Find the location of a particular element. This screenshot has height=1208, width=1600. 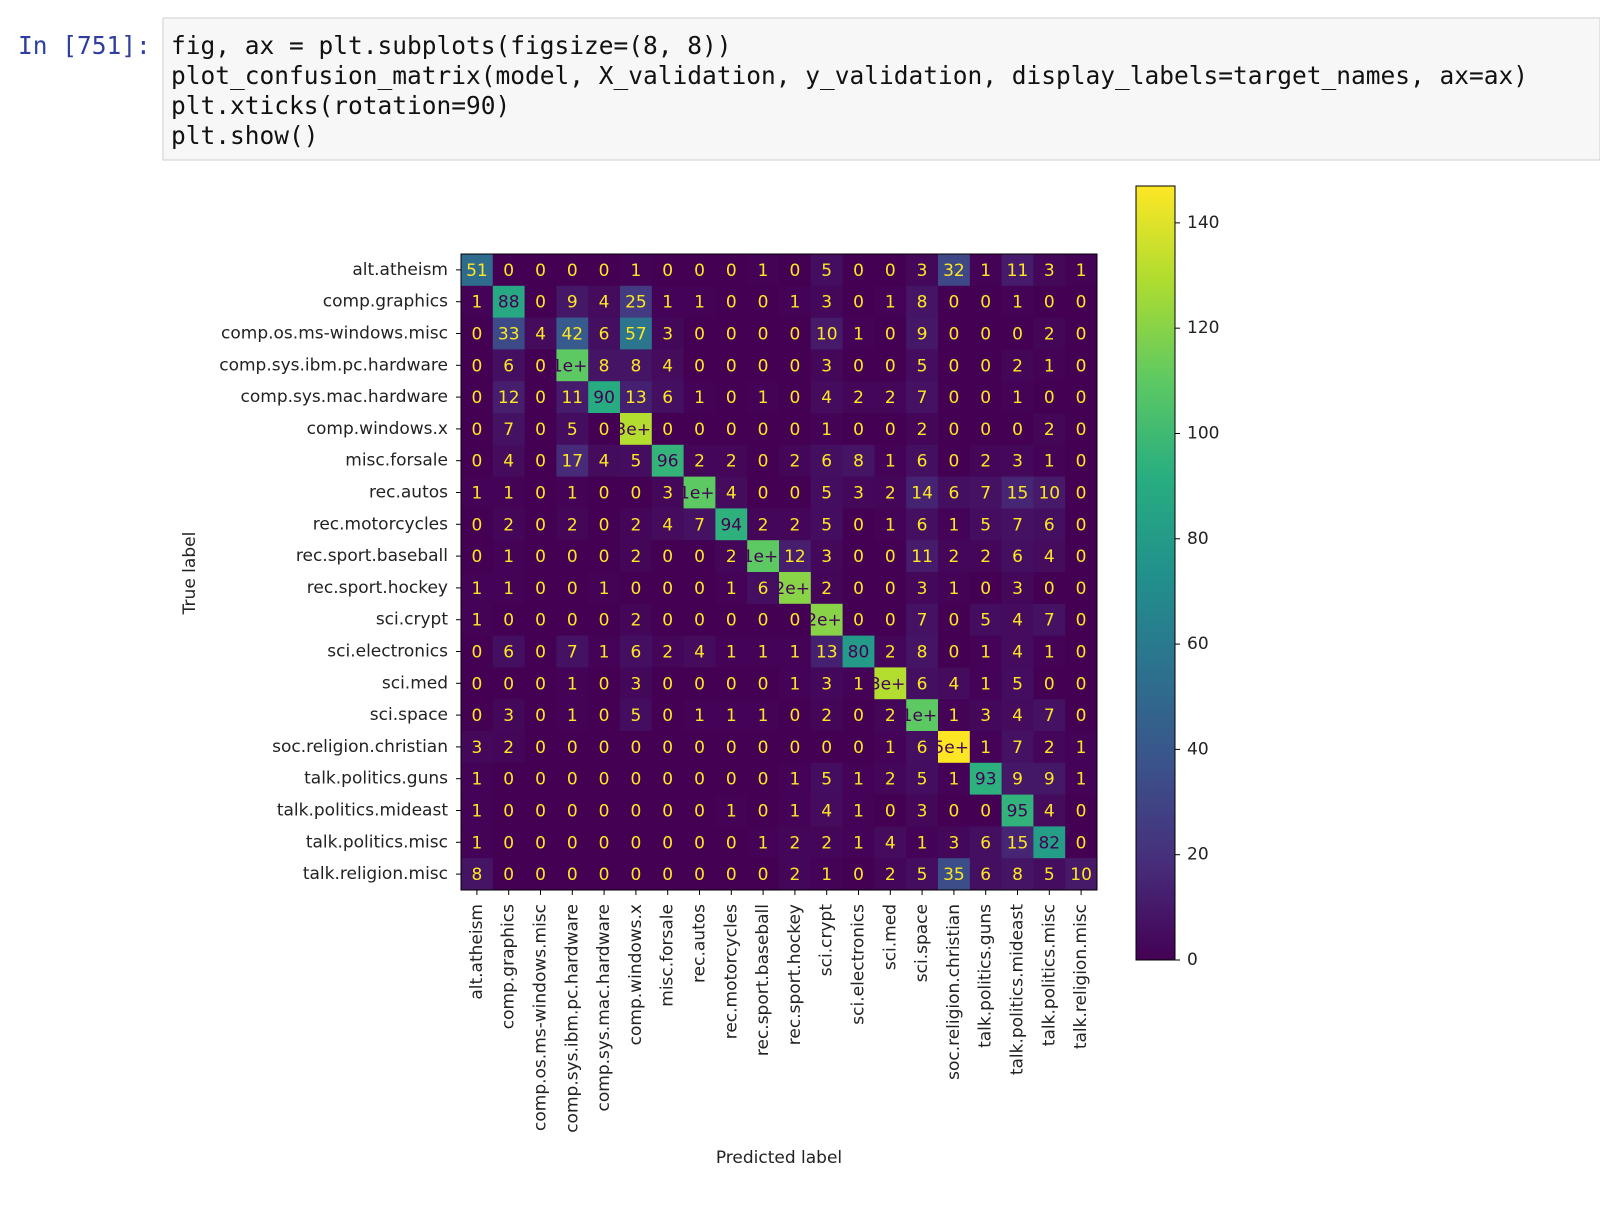

y-tick-label: comp.os.ms-windows.misc is located at coordinates (334, 334).